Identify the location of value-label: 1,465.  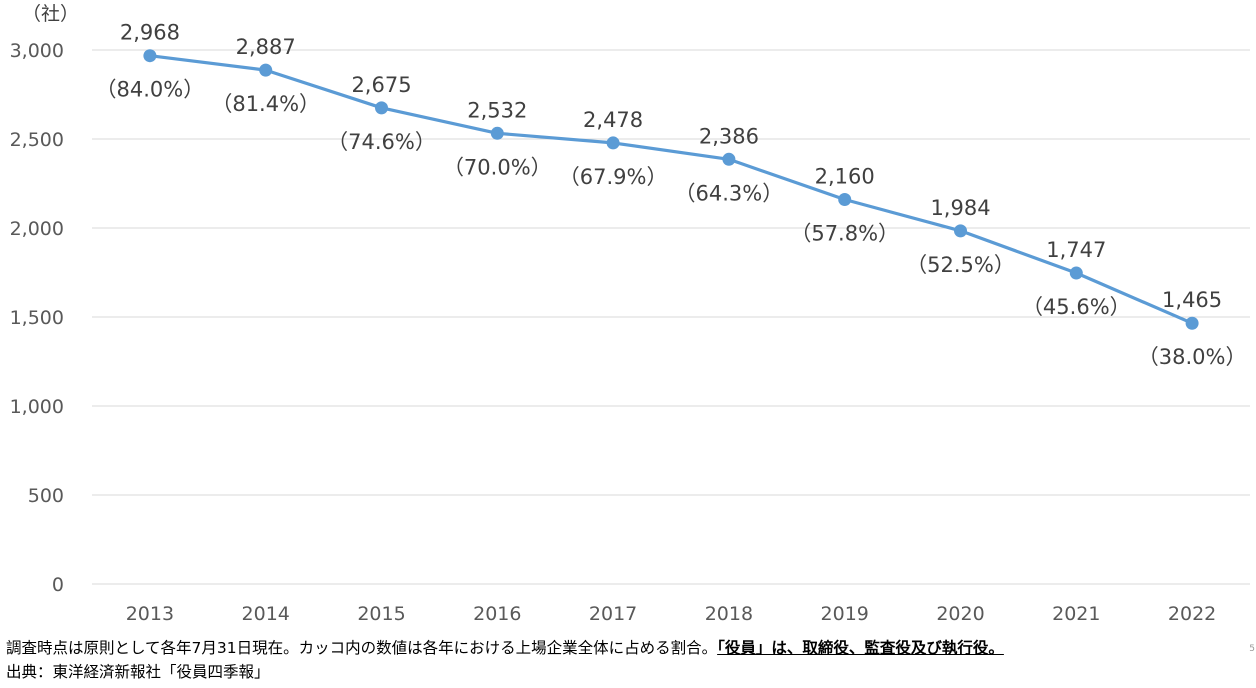
(1192, 300).